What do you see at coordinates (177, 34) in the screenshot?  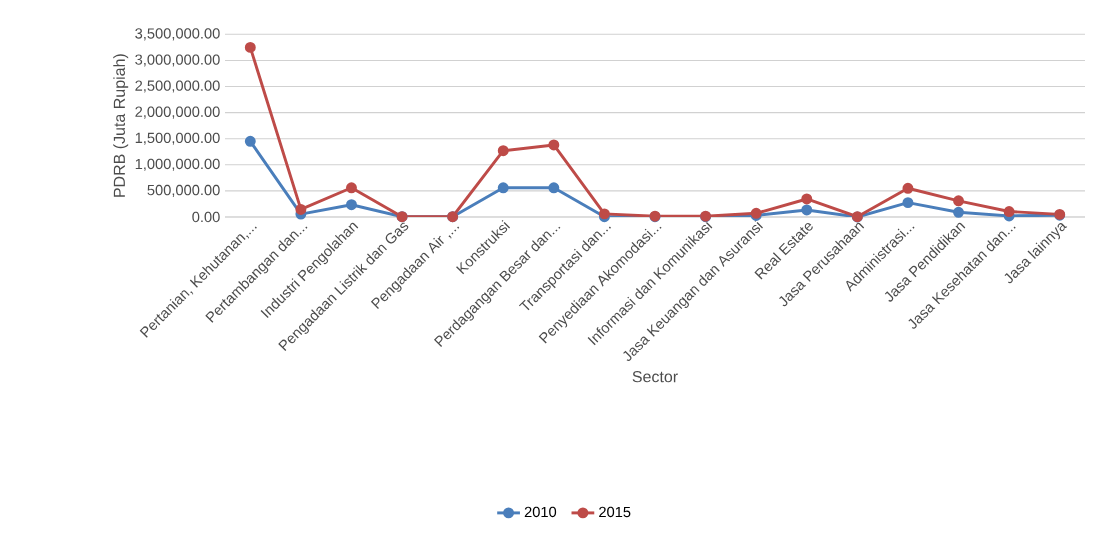 I see `y-tick-label: 3,500,000.00` at bounding box center [177, 34].